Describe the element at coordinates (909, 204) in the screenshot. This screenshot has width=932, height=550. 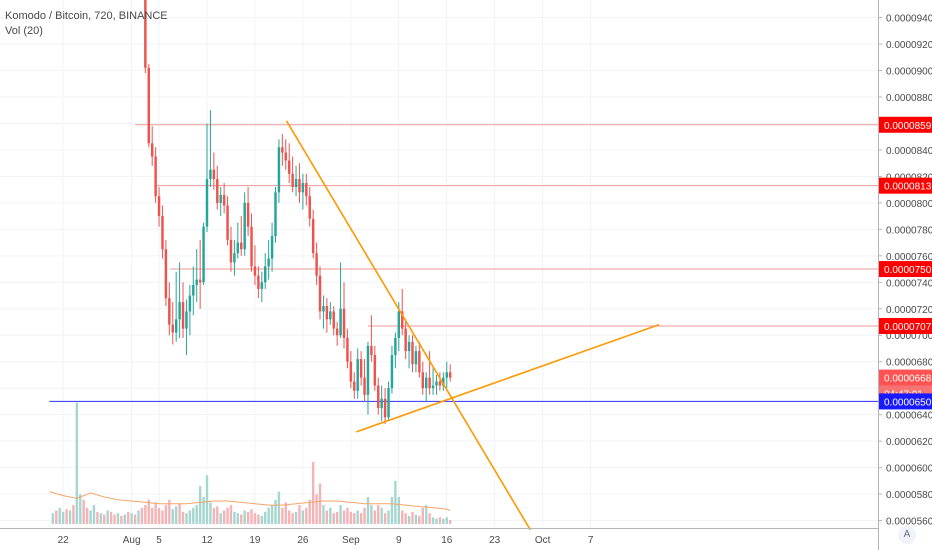
I see `y-tick-label: 0.0000800` at that location.